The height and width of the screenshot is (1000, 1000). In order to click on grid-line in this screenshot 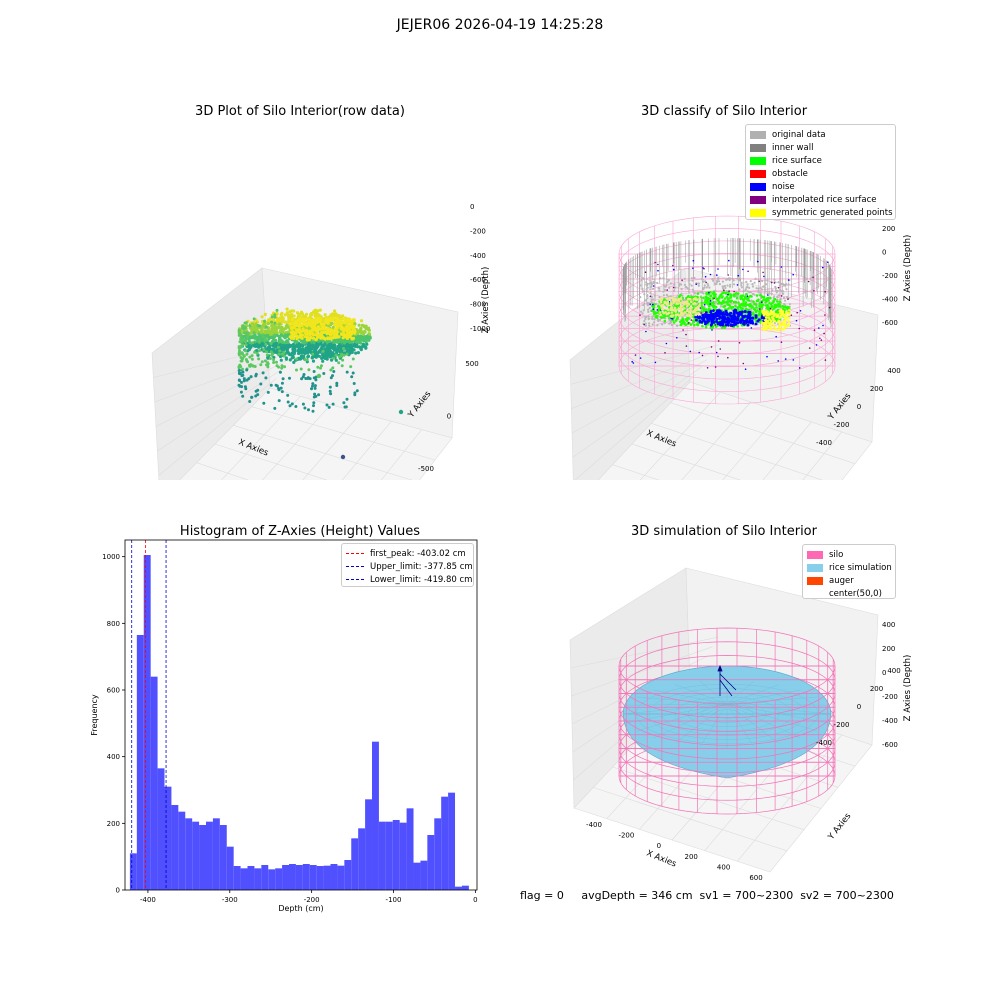, I will do `click(222, 471)`.